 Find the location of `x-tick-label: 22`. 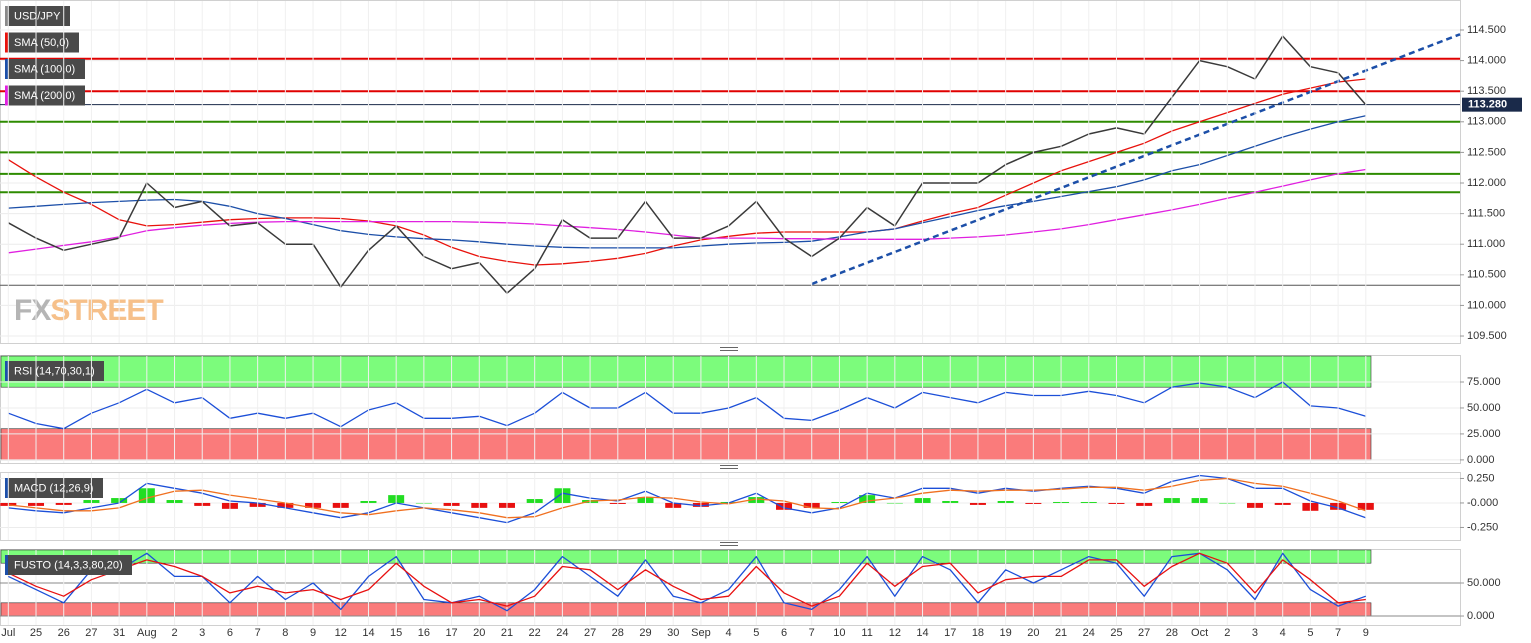

x-tick-label: 22 is located at coordinates (535, 633).